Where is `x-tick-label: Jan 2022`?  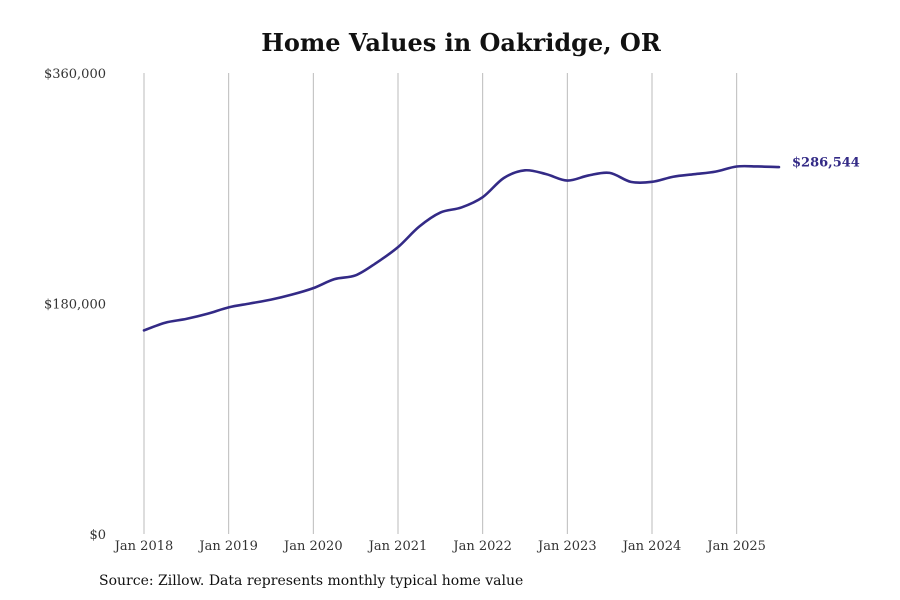
x-tick-label: Jan 2022 is located at coordinates (481, 546).